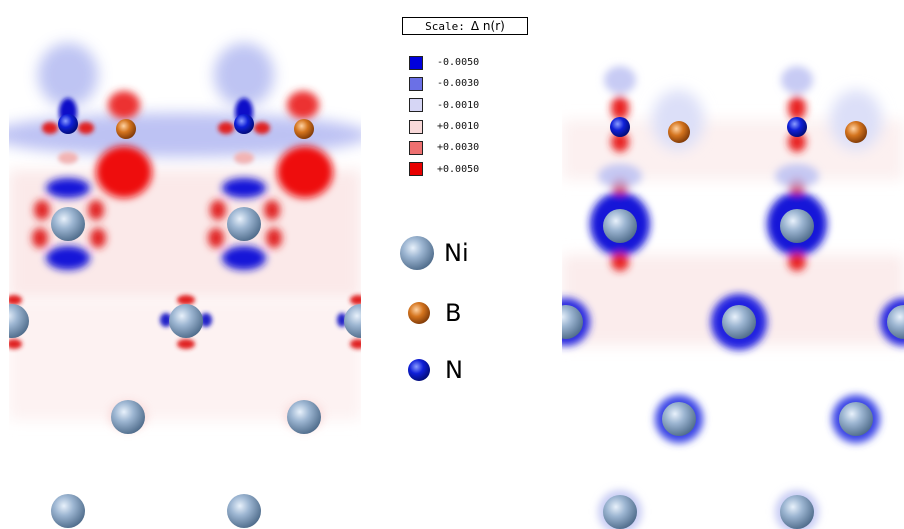  I want to click on scale-symbol: Δ n(r), so click(487, 25).